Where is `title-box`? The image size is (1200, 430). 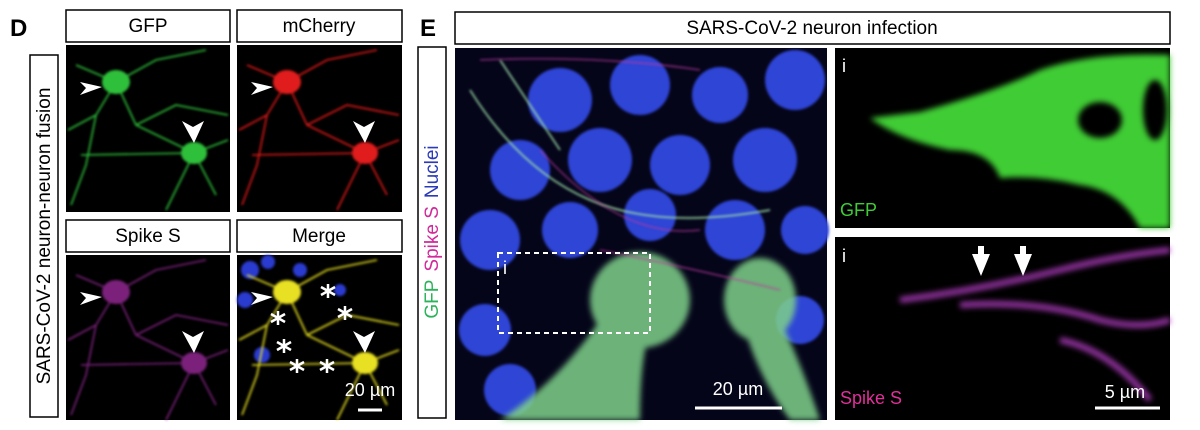 title-box is located at coordinates (812, 28).